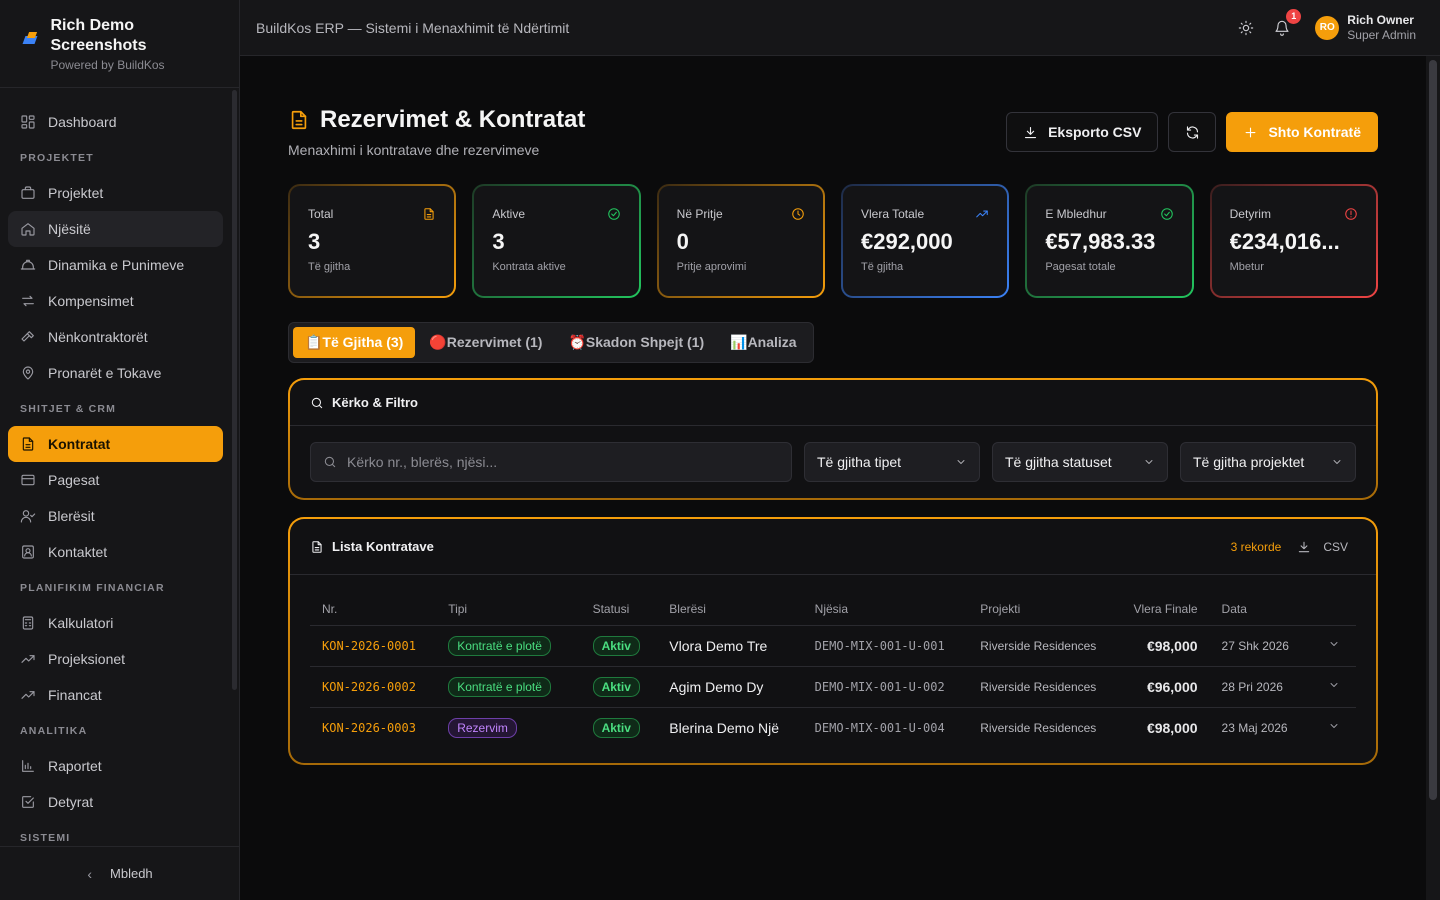 The height and width of the screenshot is (900, 1440). I want to click on status-select: Të gjitha statuset, so click(1080, 462).